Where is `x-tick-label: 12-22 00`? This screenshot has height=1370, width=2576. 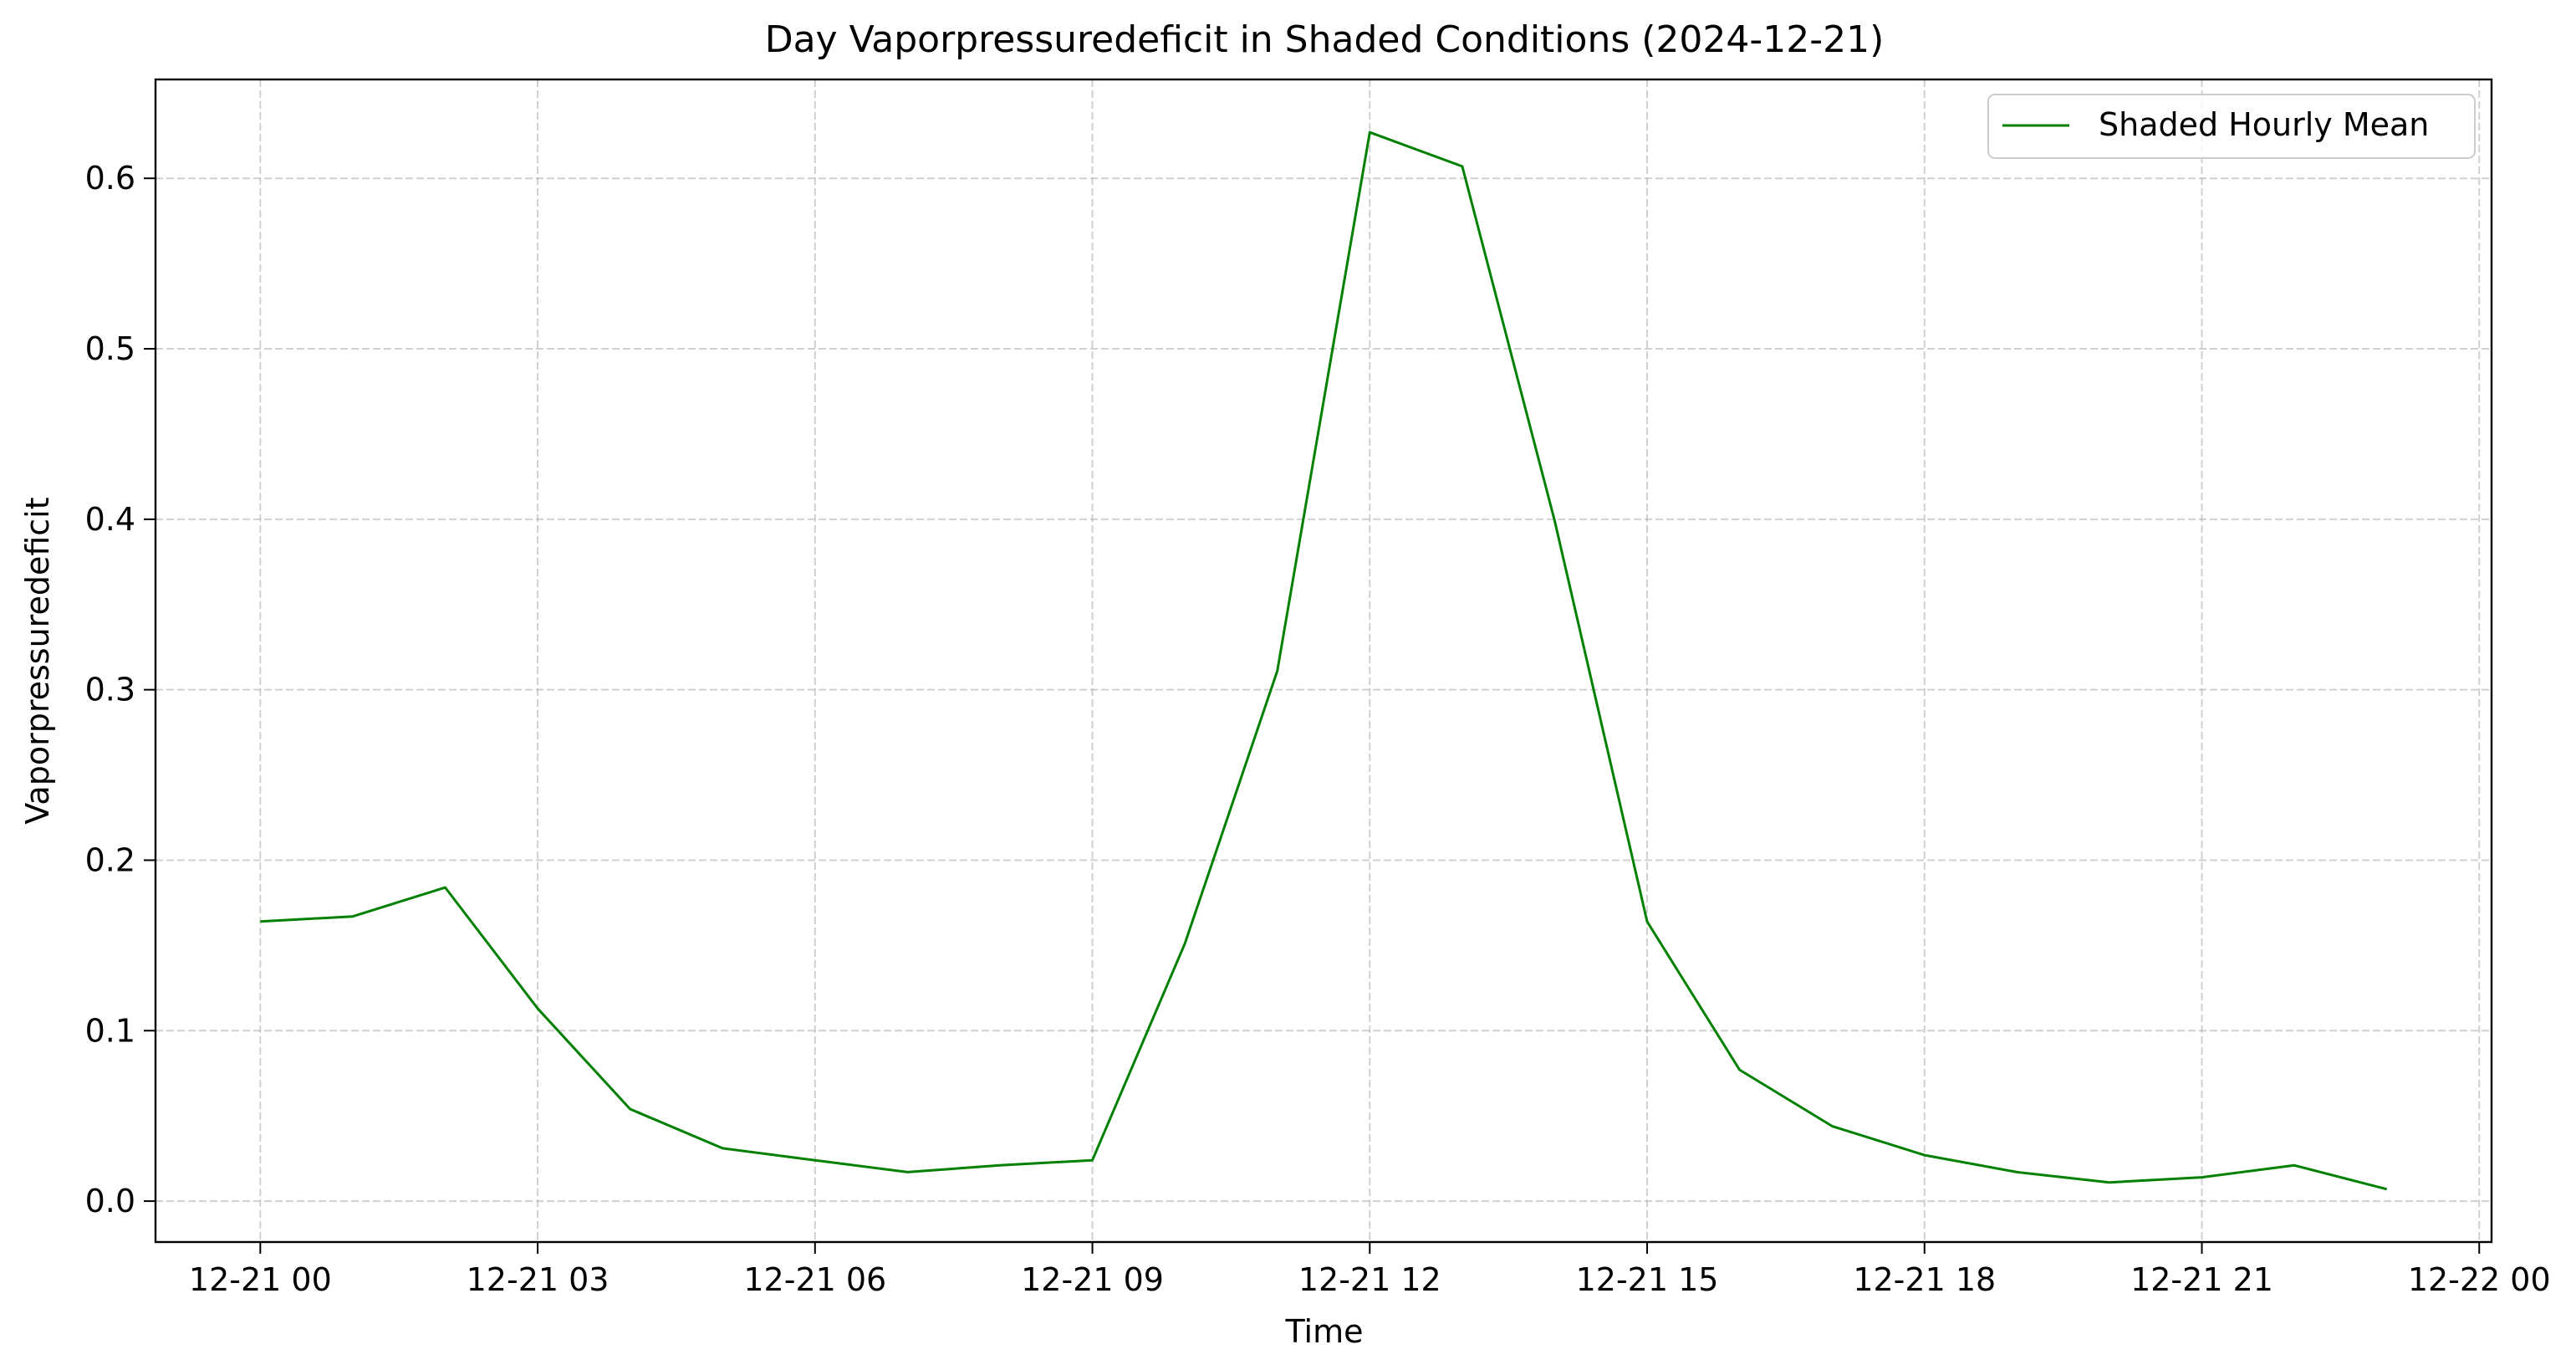 x-tick-label: 12-22 00 is located at coordinates (2479, 1279).